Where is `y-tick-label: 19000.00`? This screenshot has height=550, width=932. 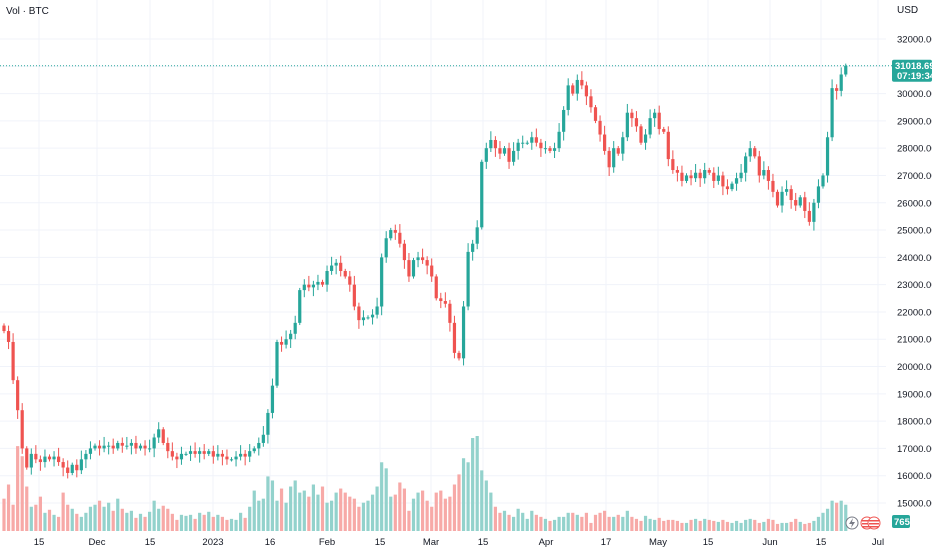
y-tick-label: 19000.00 is located at coordinates (914, 394).